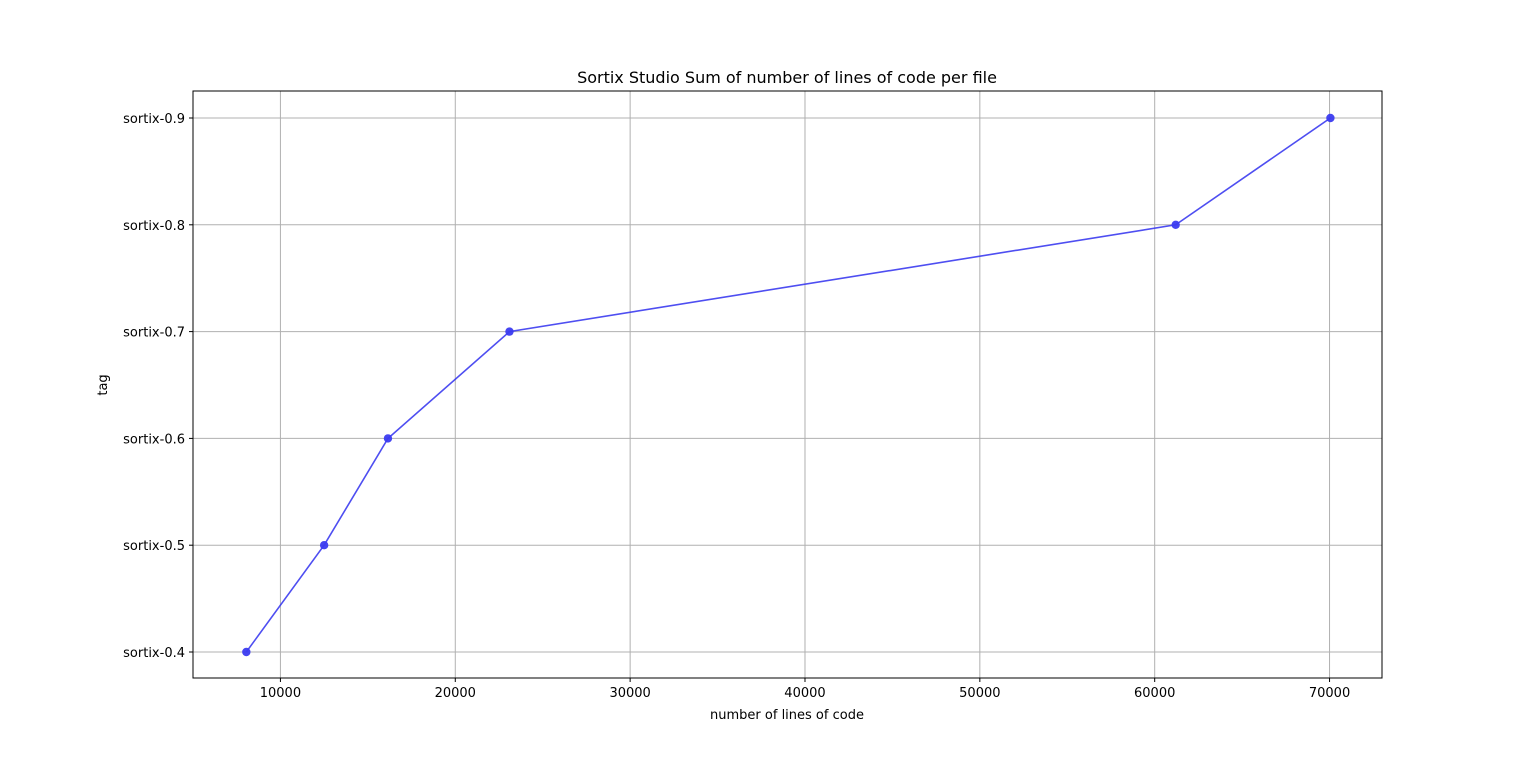 Image resolution: width=1536 pixels, height=766 pixels. Describe the element at coordinates (154, 333) in the screenshot. I see `y-tick-label: sortix-0.7` at that location.